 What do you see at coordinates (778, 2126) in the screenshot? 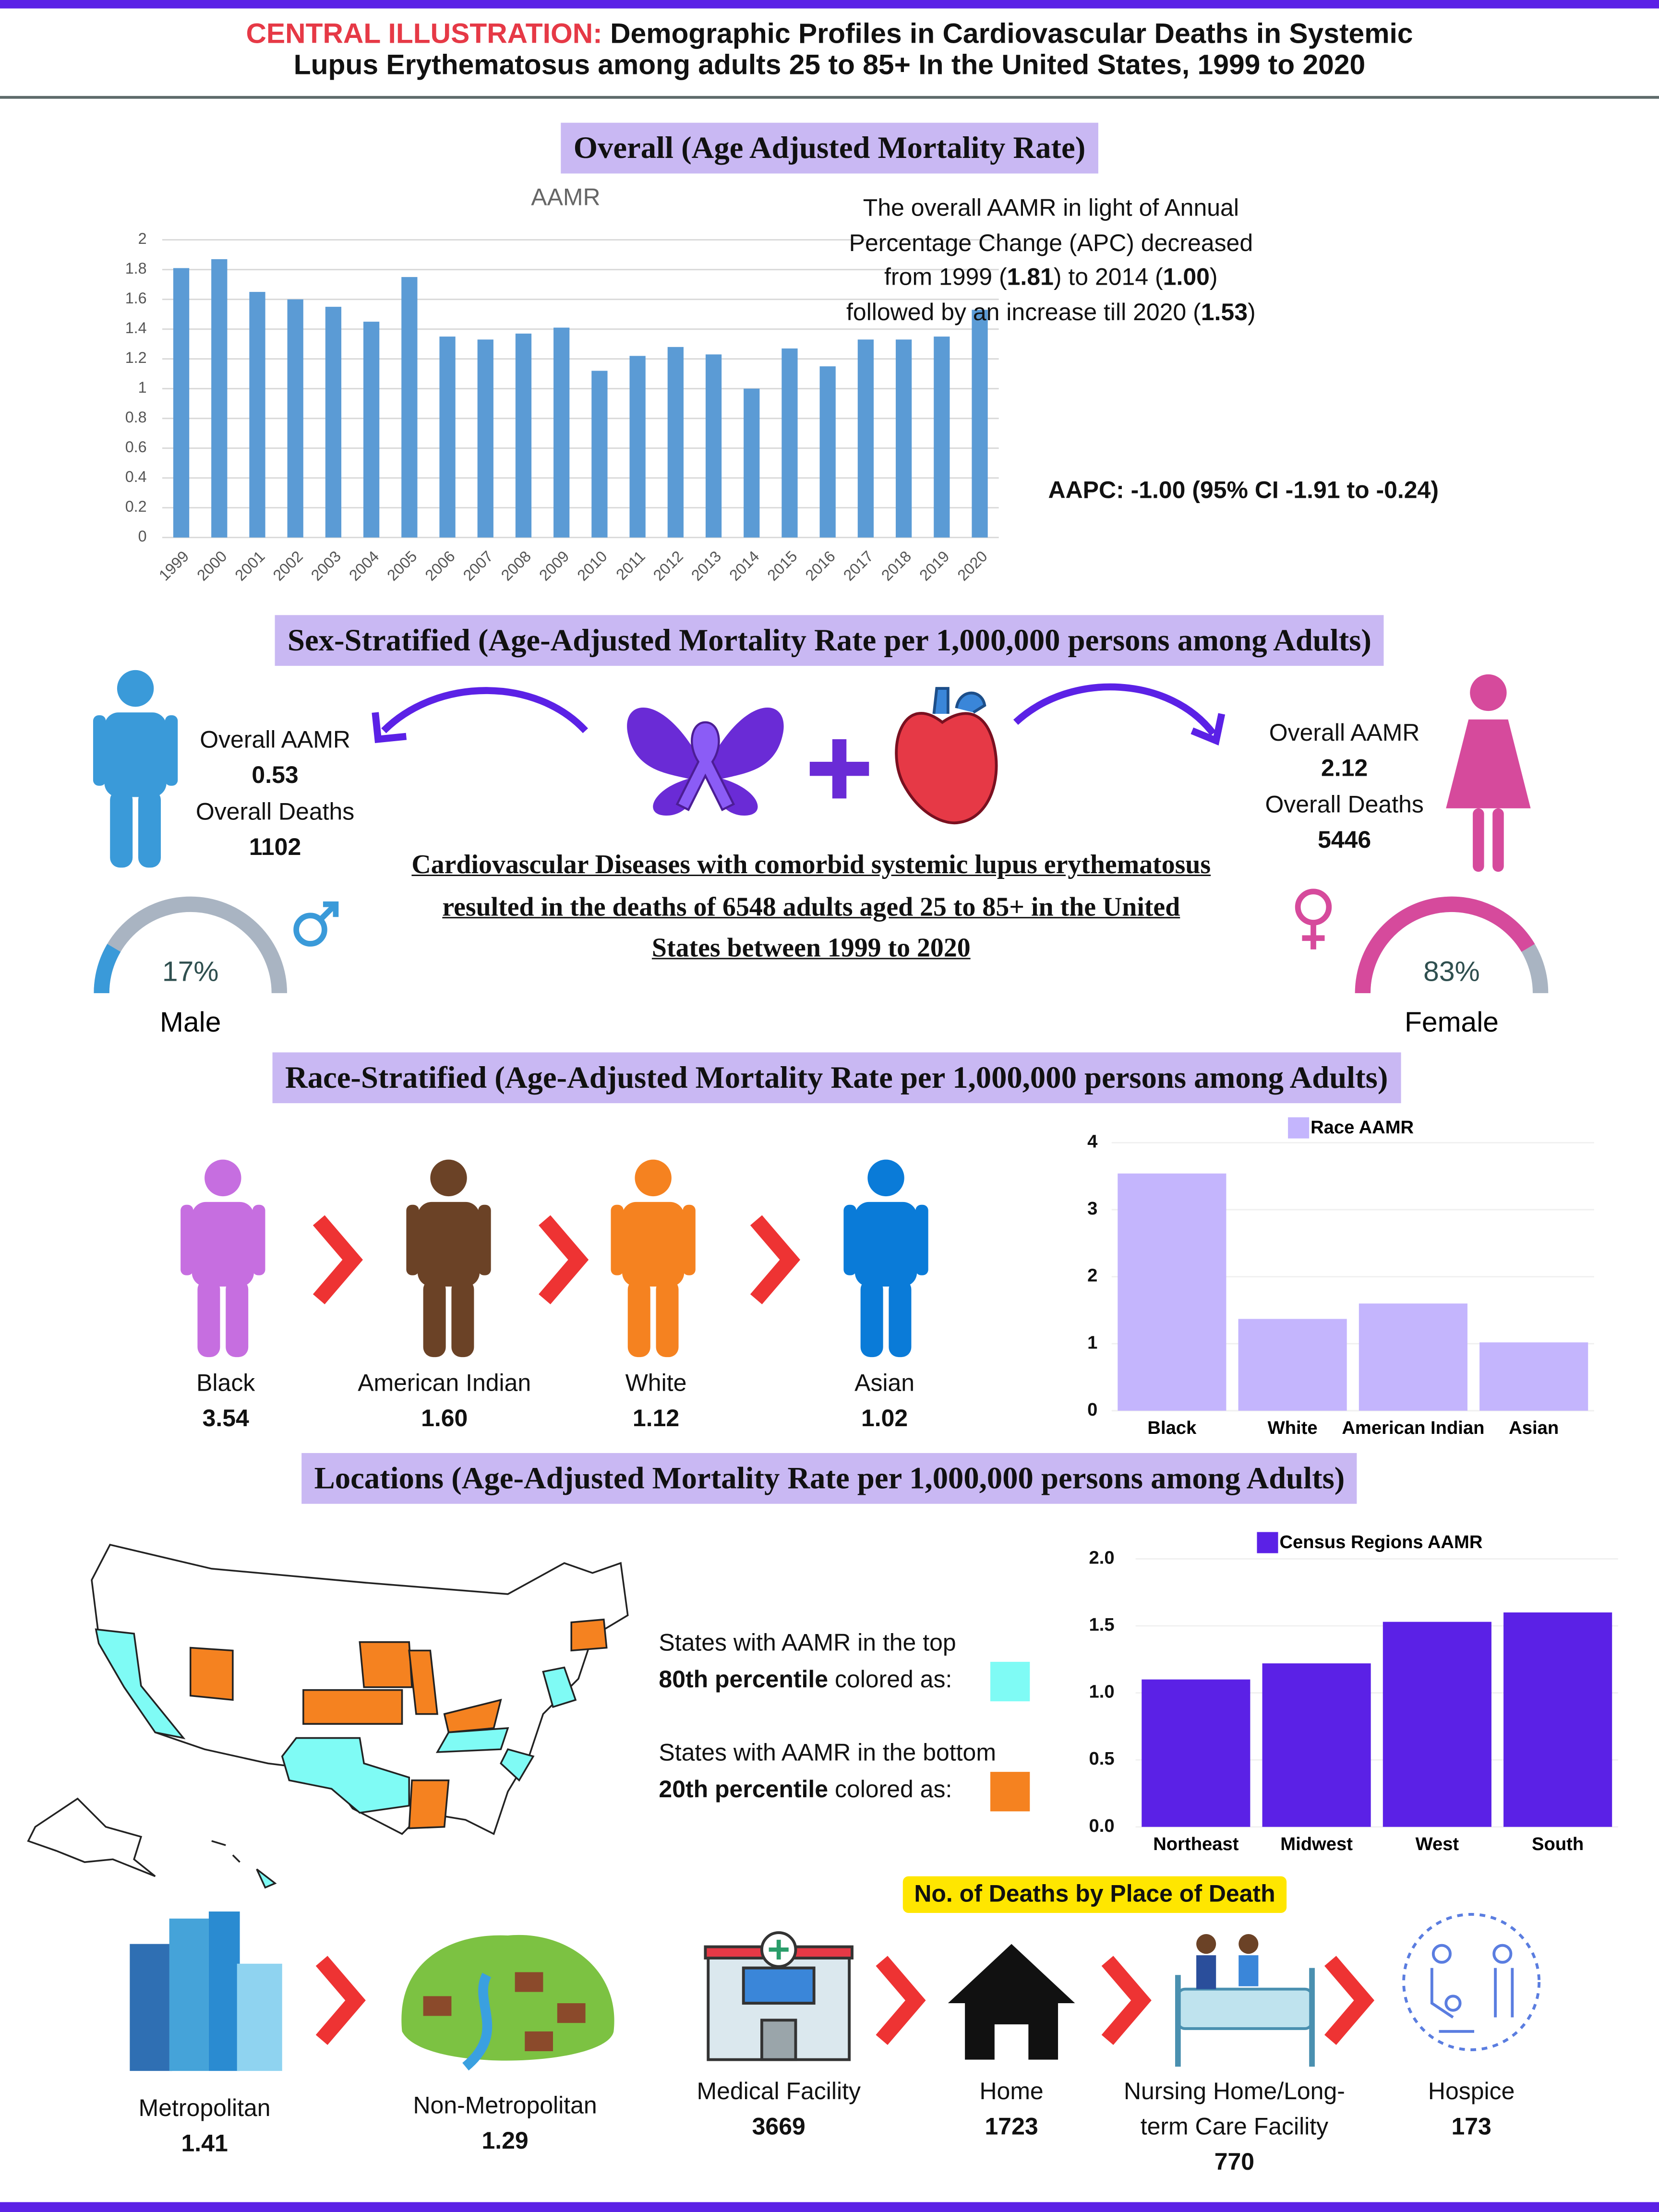
I see `place-value: 3669` at bounding box center [778, 2126].